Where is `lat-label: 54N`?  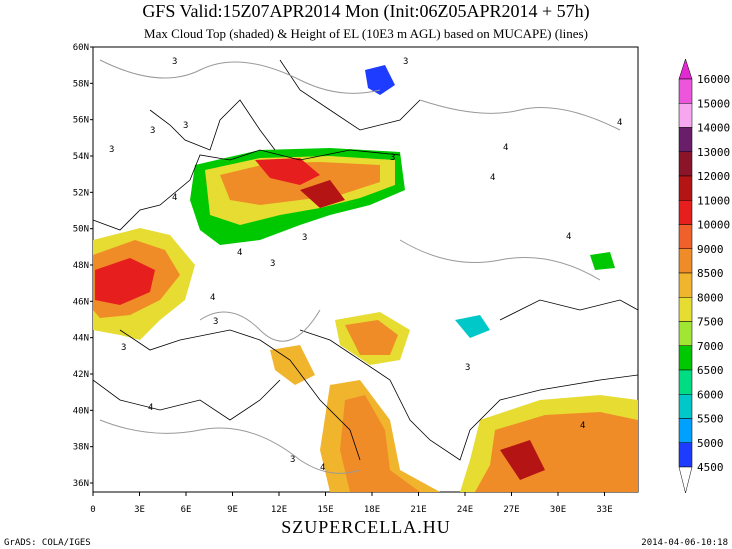 lat-label: 54N is located at coordinates (81, 157).